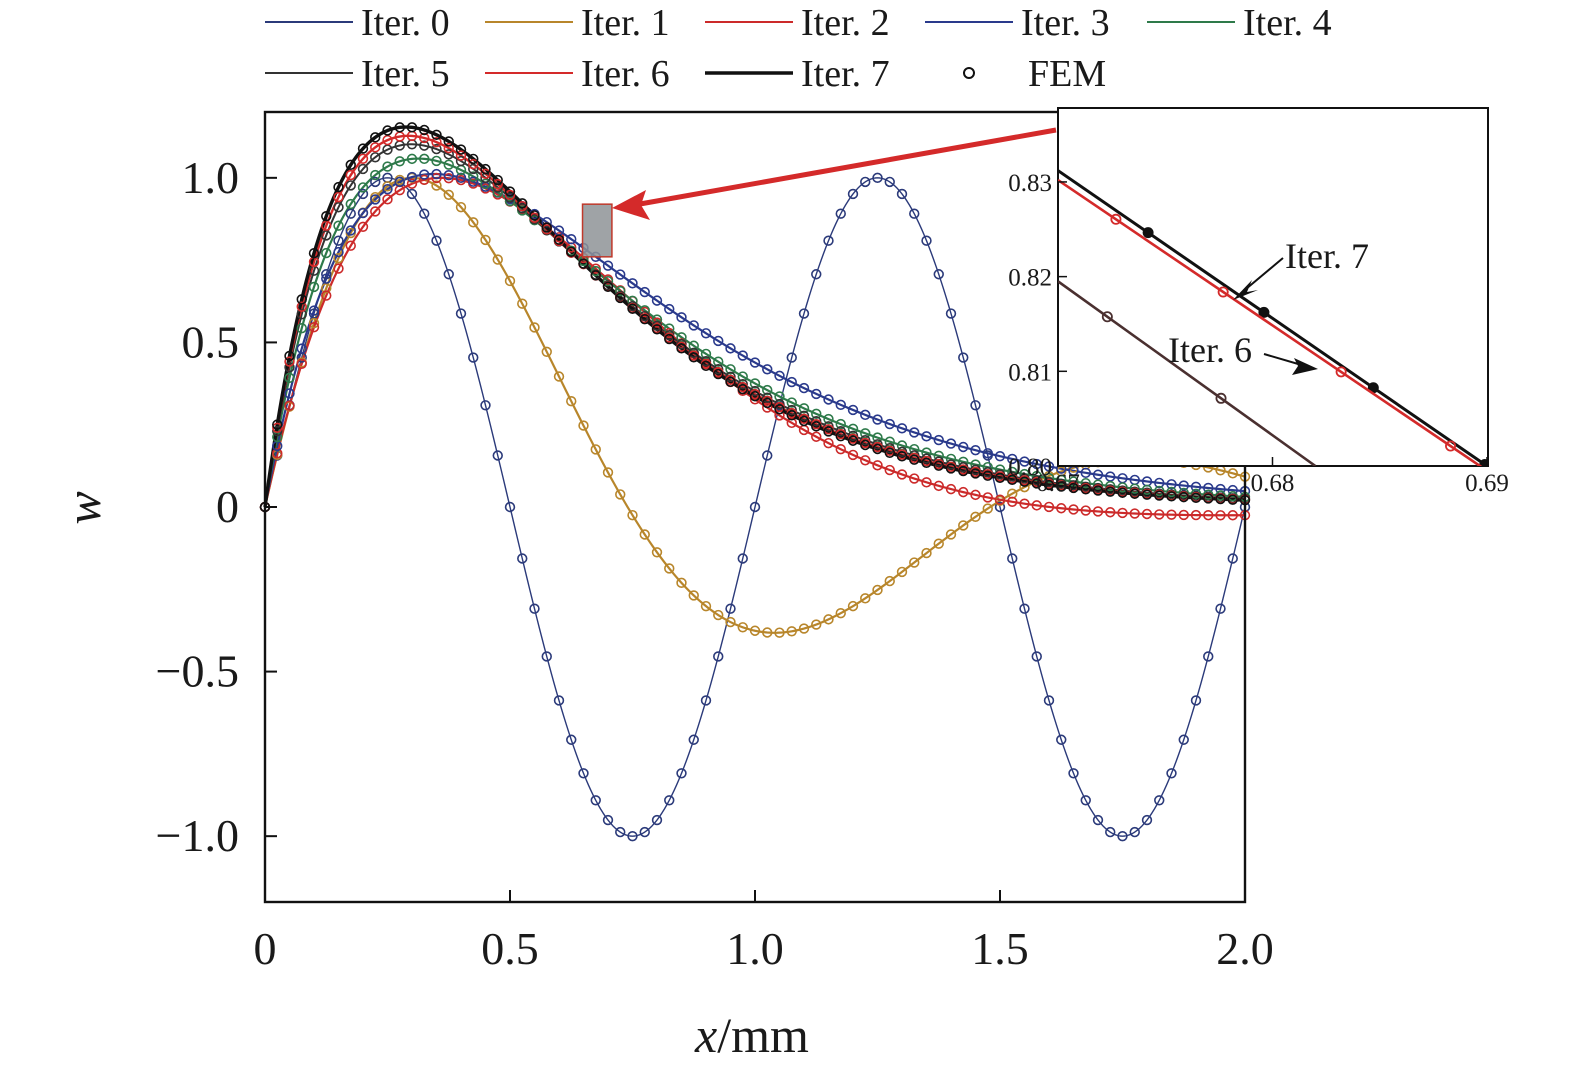  What do you see at coordinates (1067, 74) in the screenshot?
I see `legend-label-fem: FEM` at bounding box center [1067, 74].